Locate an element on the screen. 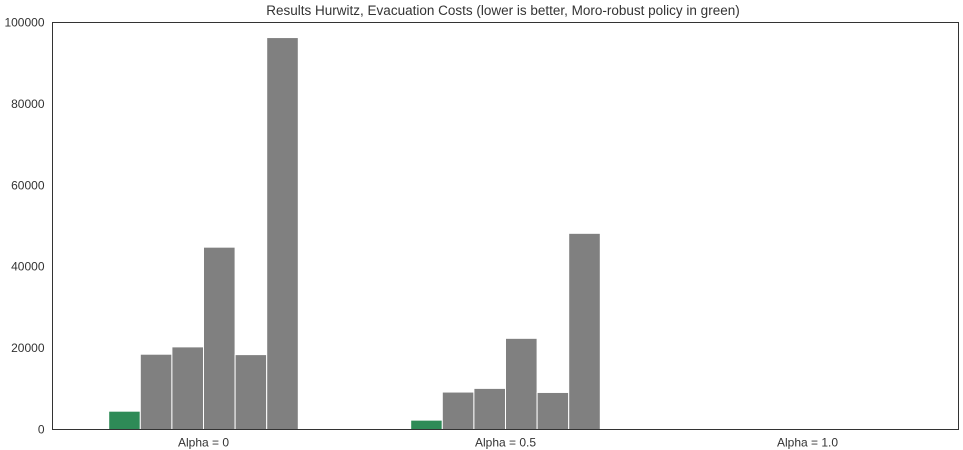 This screenshot has width=963, height=450. x-axis-ticks: Alpha = 0 Alpha = 0.5 Alpha = 1.0 is located at coordinates (508, 443).